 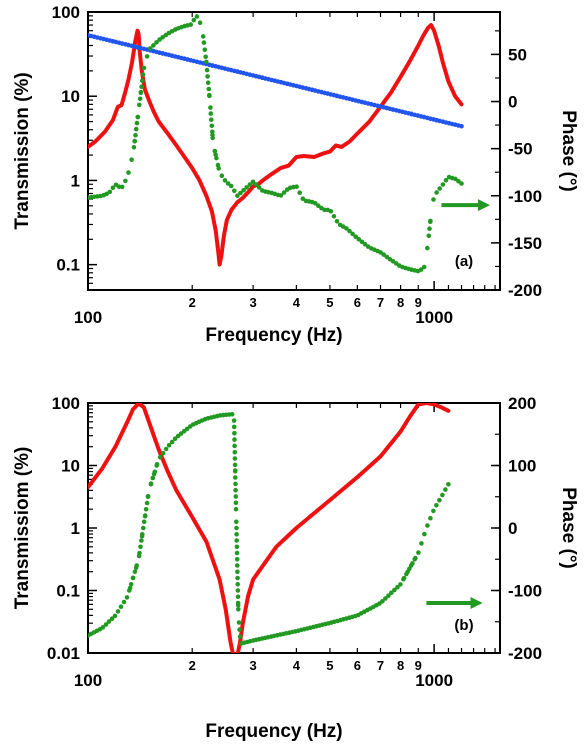 What do you see at coordinates (525, 653) in the screenshot?
I see `y-right-tick-label: -200` at bounding box center [525, 653].